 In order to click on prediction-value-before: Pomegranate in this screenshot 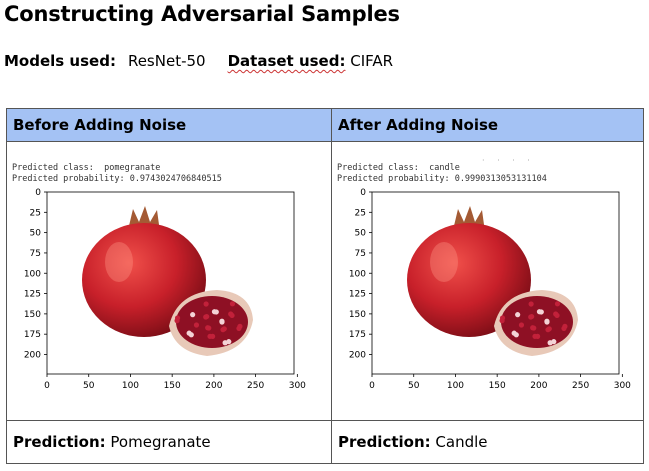, I will do `click(160, 442)`.